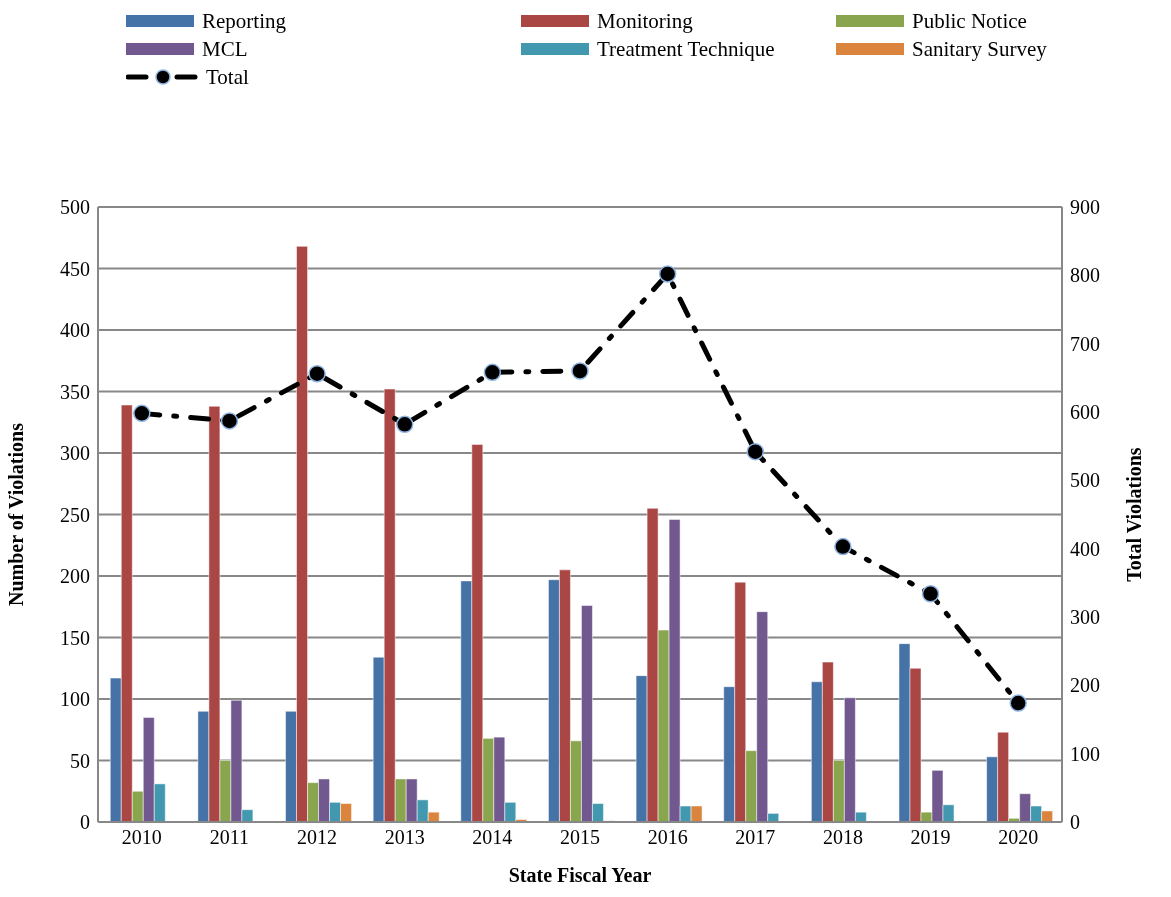  What do you see at coordinates (1085, 617) in the screenshot?
I see `y2-tick-label: 300` at bounding box center [1085, 617].